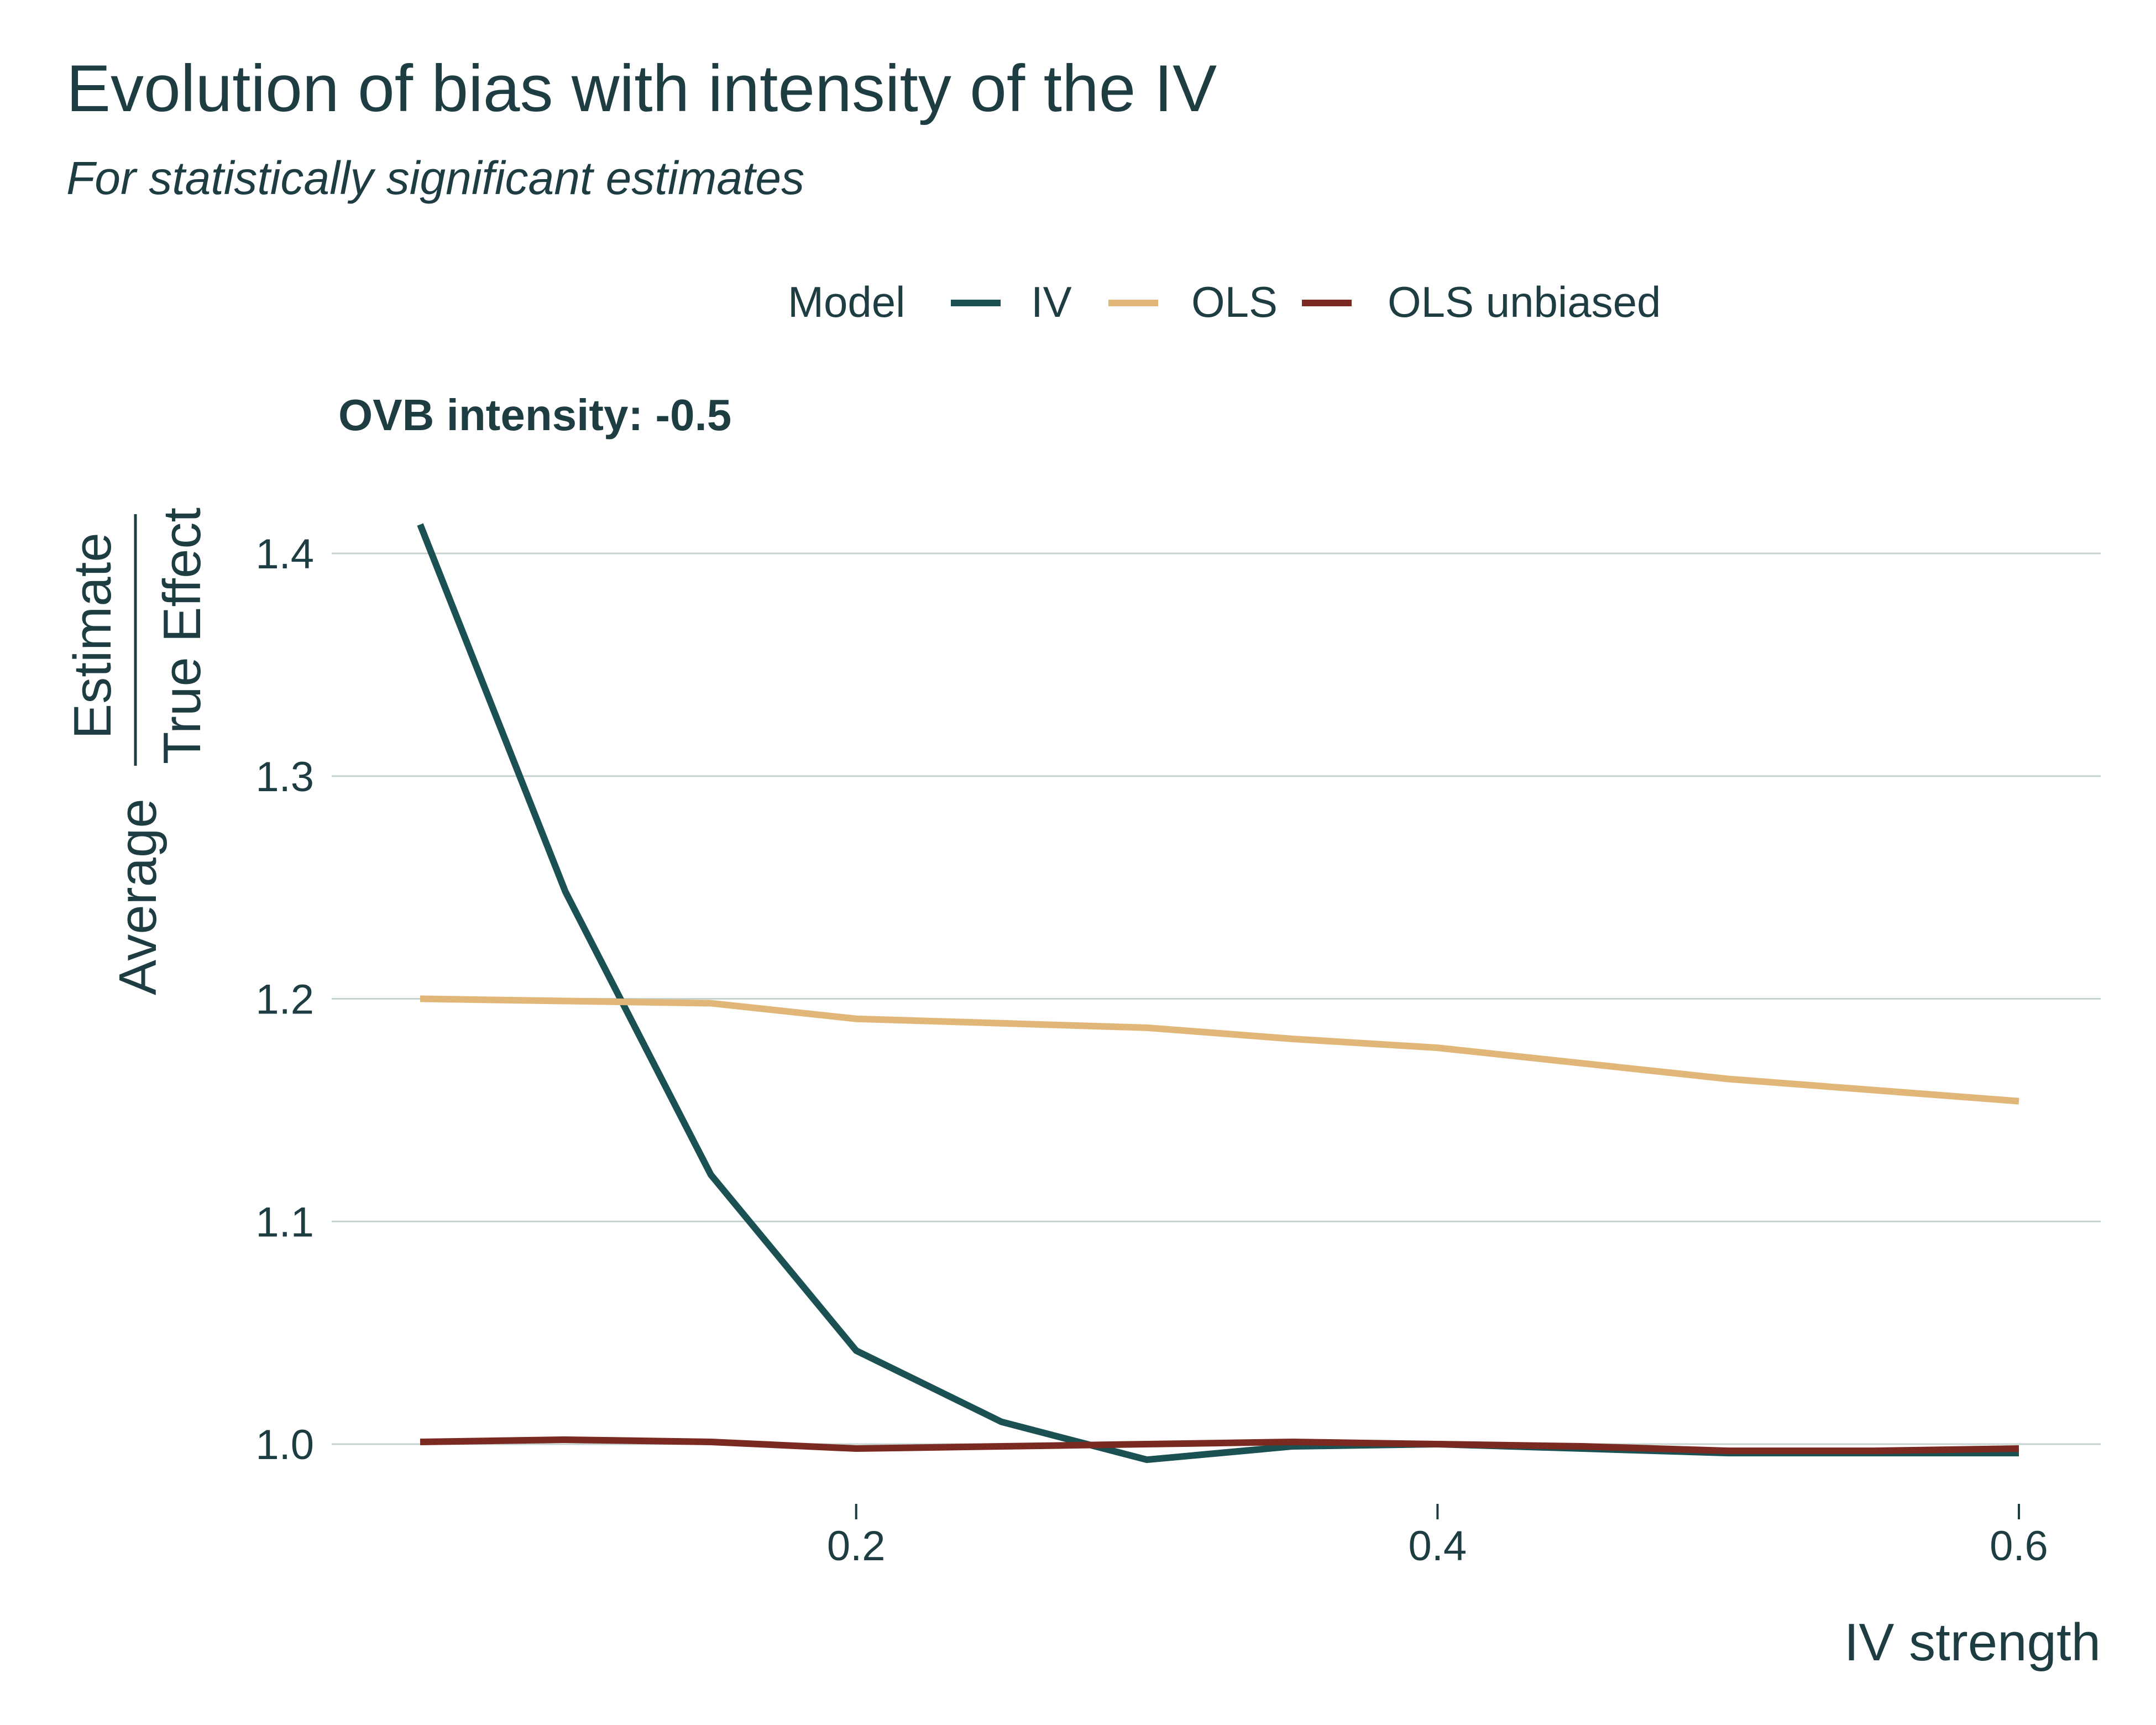 The width and height of the screenshot is (2156, 1725). Describe the element at coordinates (846, 302) in the screenshot. I see `legend-title: Model` at that location.